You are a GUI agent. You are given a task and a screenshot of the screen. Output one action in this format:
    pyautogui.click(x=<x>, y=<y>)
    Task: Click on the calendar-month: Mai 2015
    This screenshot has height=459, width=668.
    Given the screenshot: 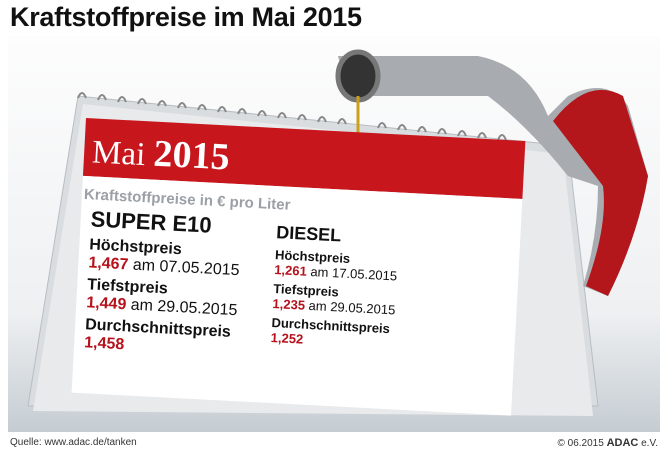 What is the action you would take?
    pyautogui.click(x=161, y=153)
    